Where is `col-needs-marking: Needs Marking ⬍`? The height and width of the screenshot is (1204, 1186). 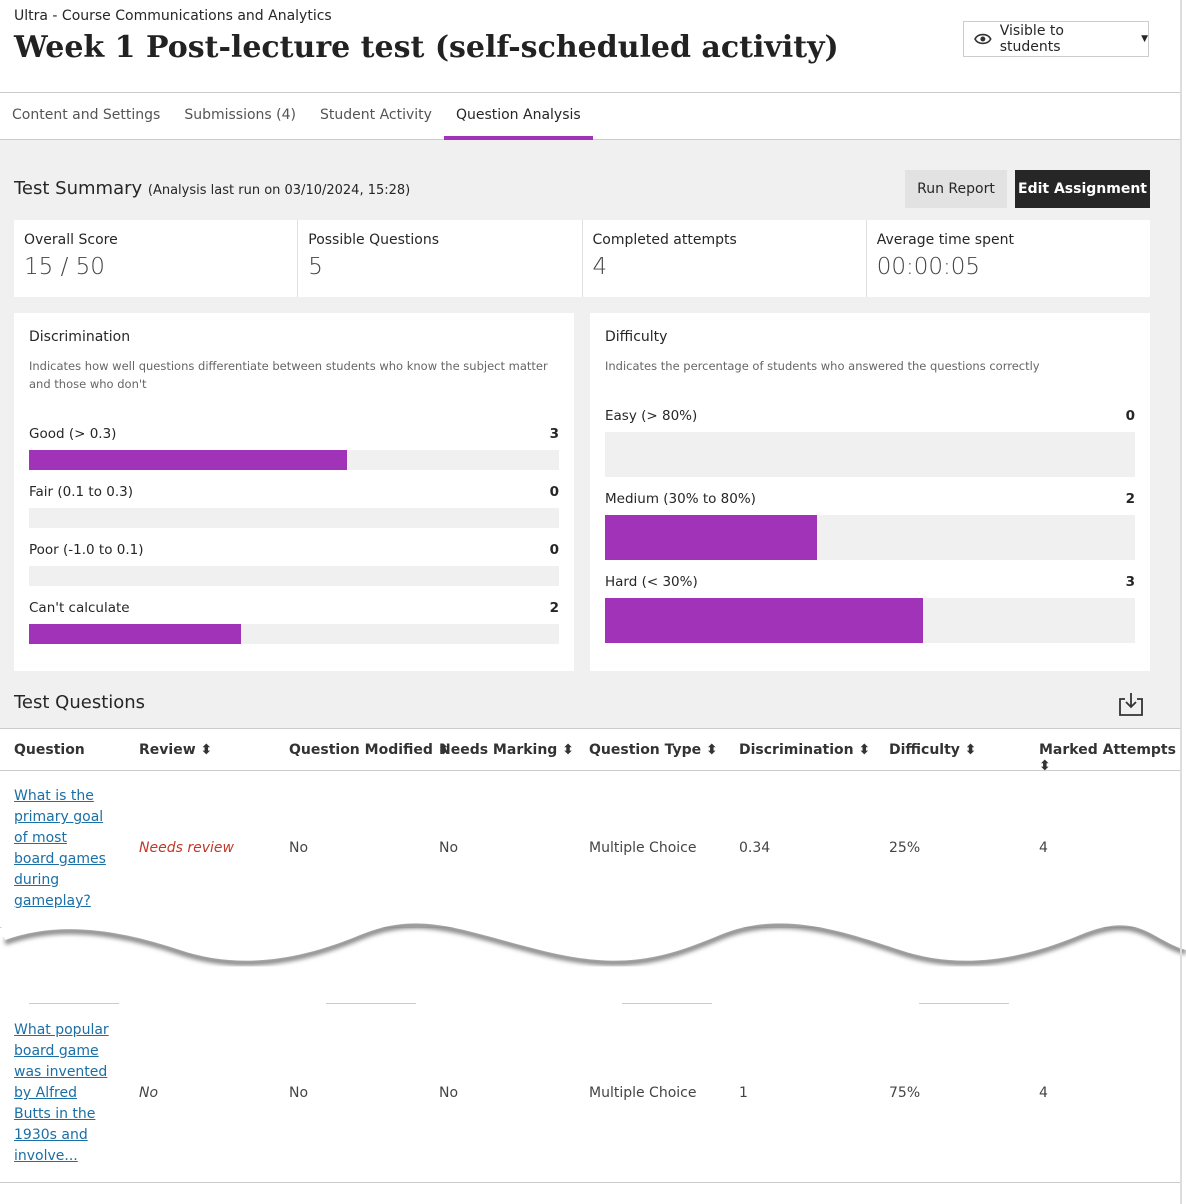
col-needs-marking: Needs Marking ⬍ is located at coordinates (506, 750).